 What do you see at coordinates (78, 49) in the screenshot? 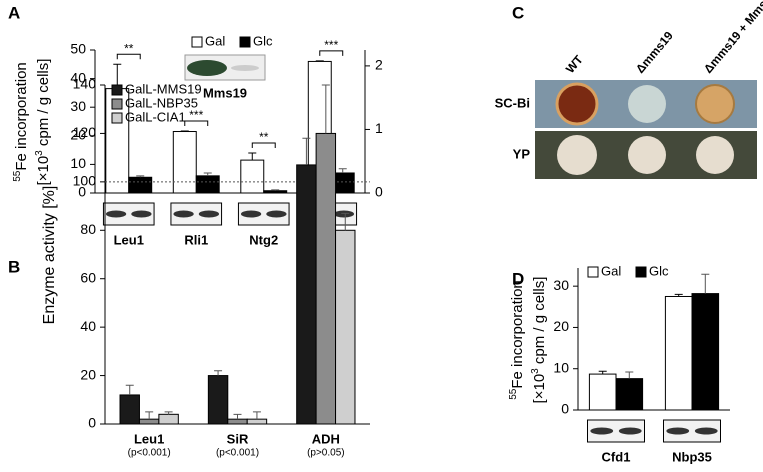
I see `y-tick-label: 50` at bounding box center [78, 49].